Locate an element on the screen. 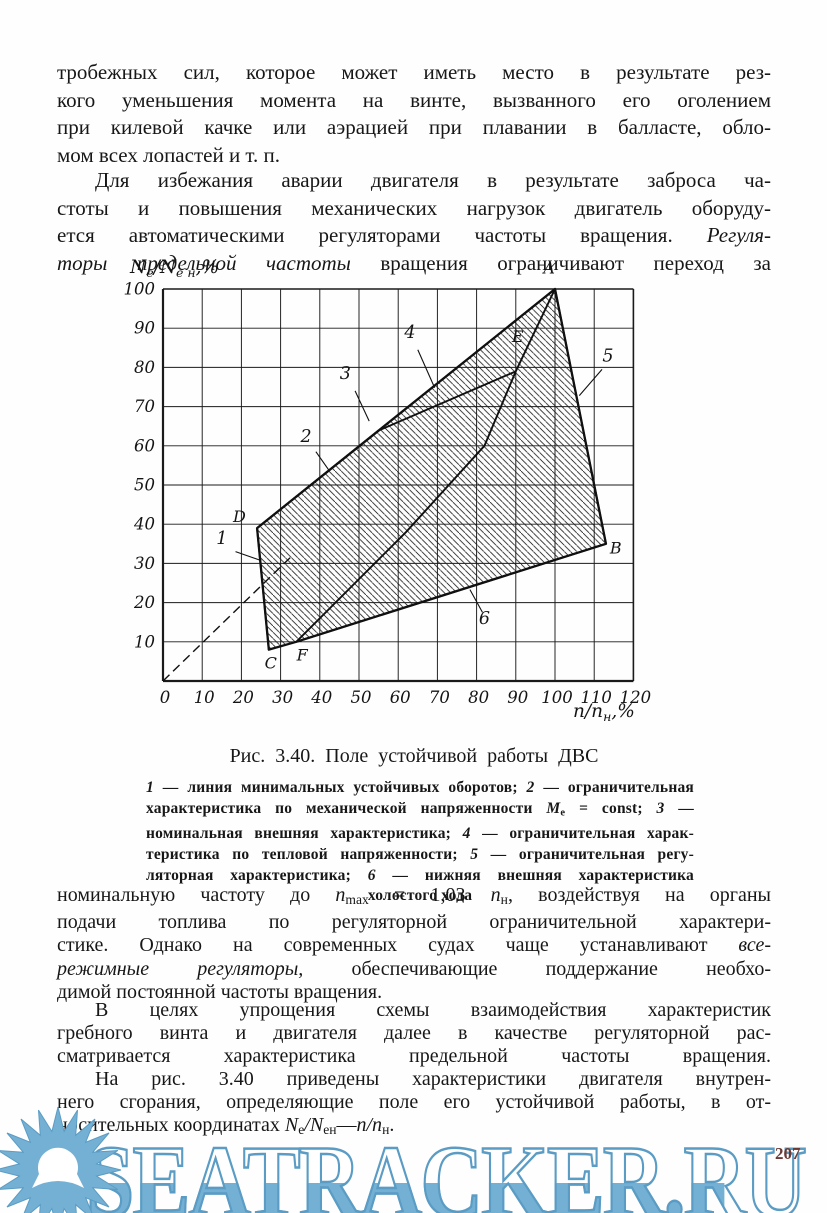 The height and width of the screenshot is (1213, 827). line-upper-boundary is located at coordinates (406, 408).